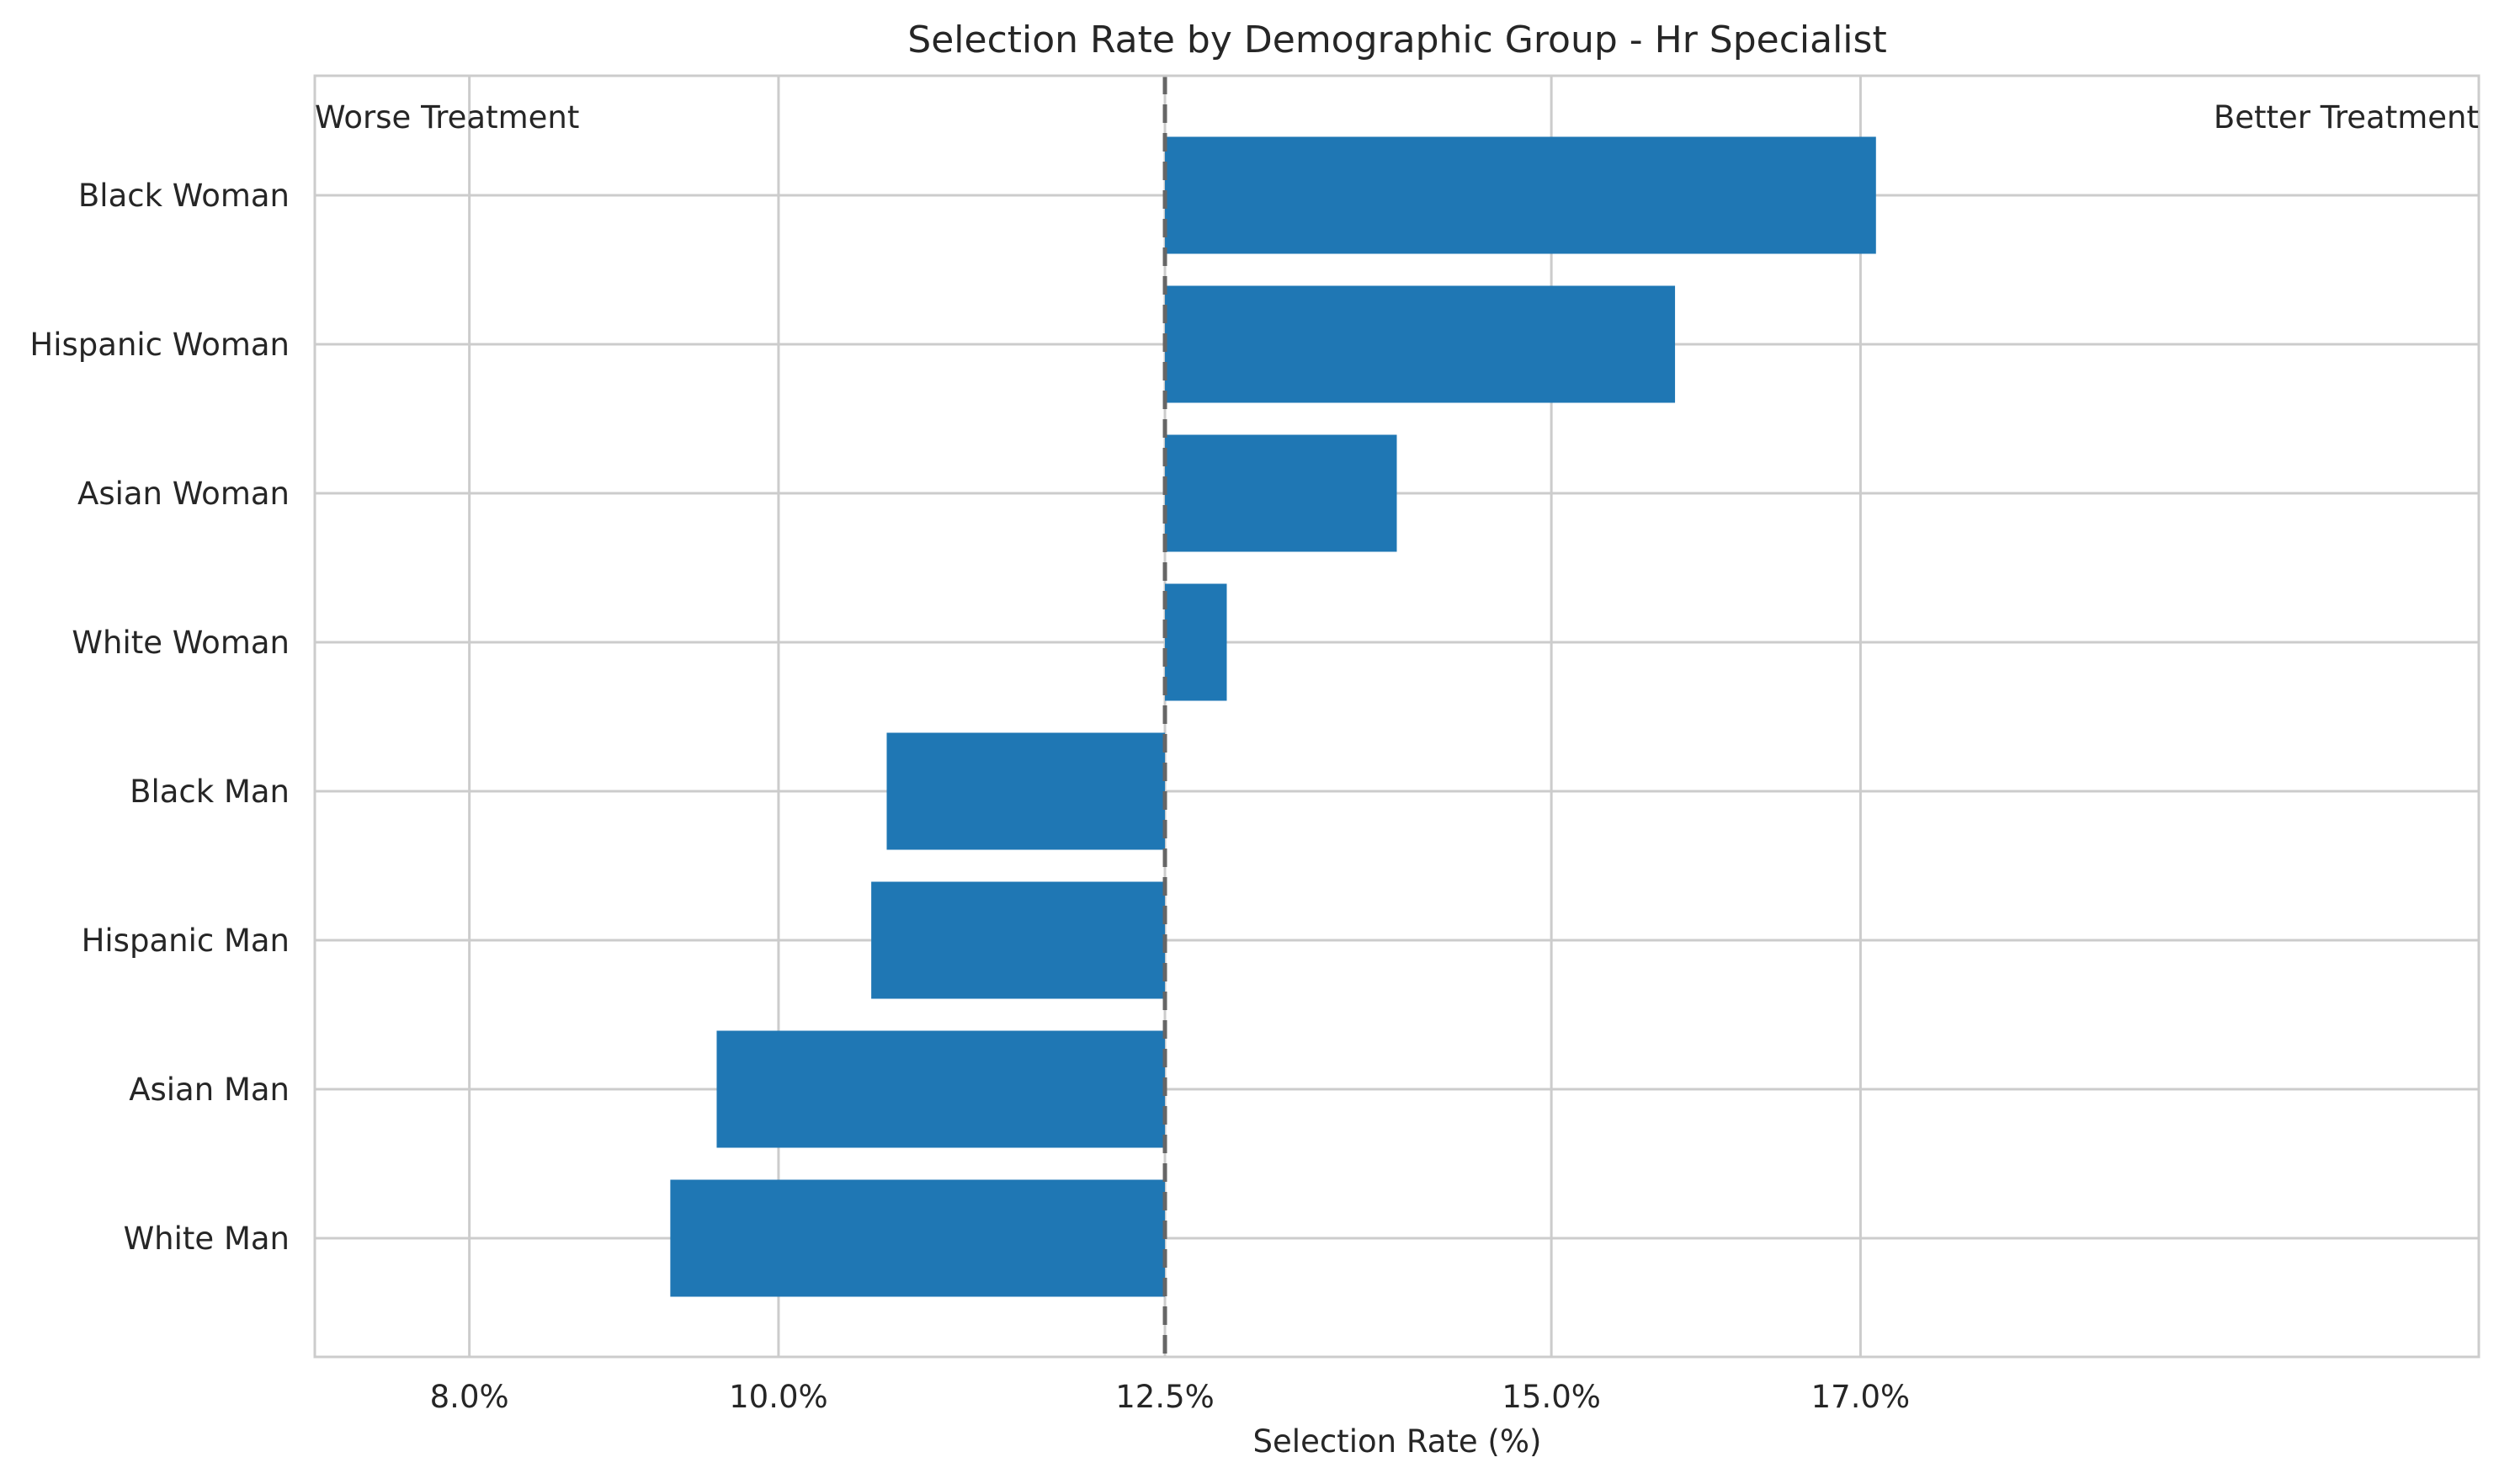 This screenshot has width=2499, height=1484. What do you see at coordinates (183, 494) in the screenshot?
I see `category-label: Asian Woman` at bounding box center [183, 494].